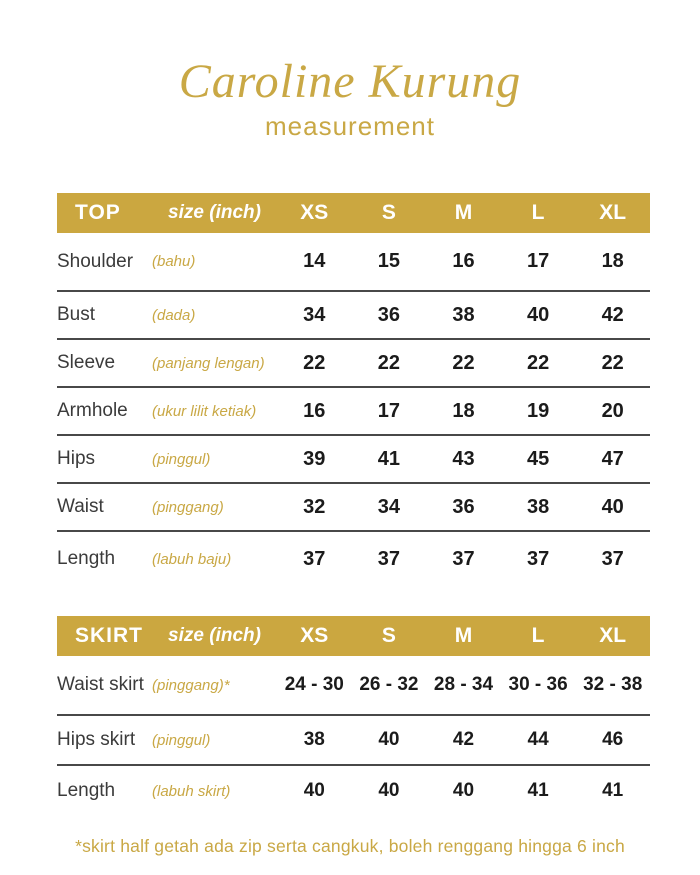 This screenshot has width=700, height=875. I want to click on size-value: 30 - 36, so click(538, 684).